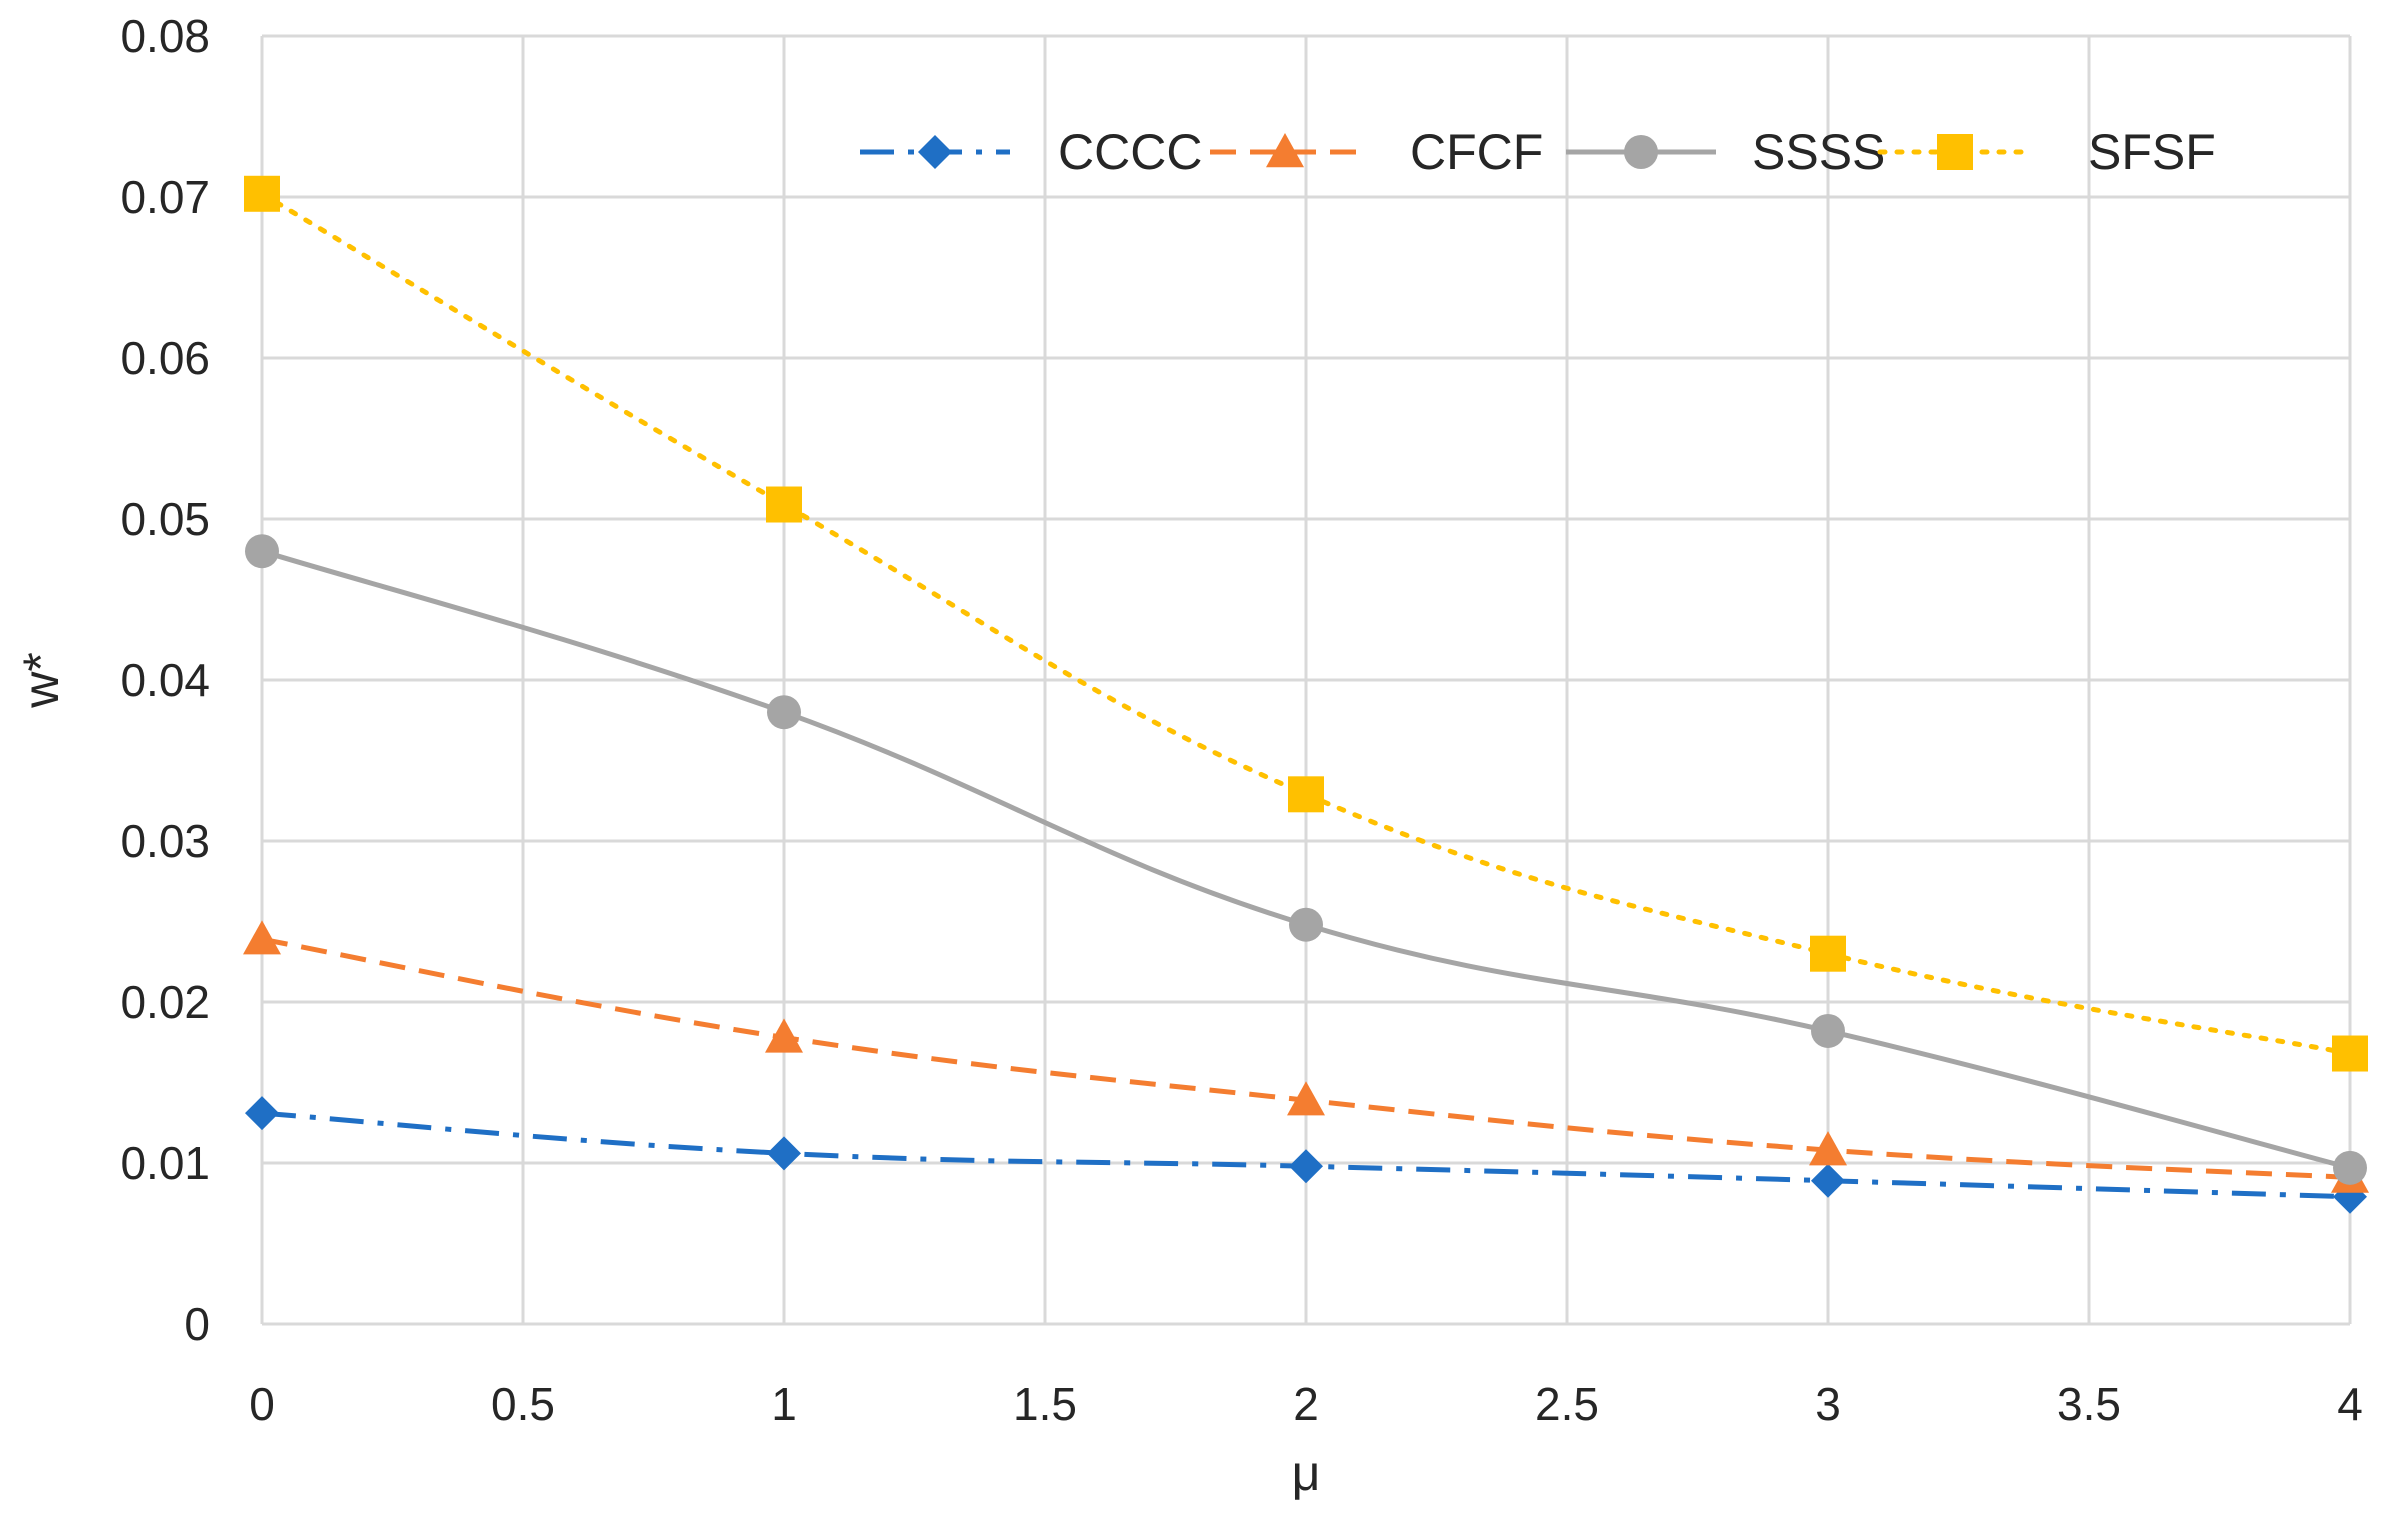 The width and height of the screenshot is (2384, 1519). Describe the element at coordinates (1955, 152) in the screenshot. I see `legend-marker-sfsf` at that location.